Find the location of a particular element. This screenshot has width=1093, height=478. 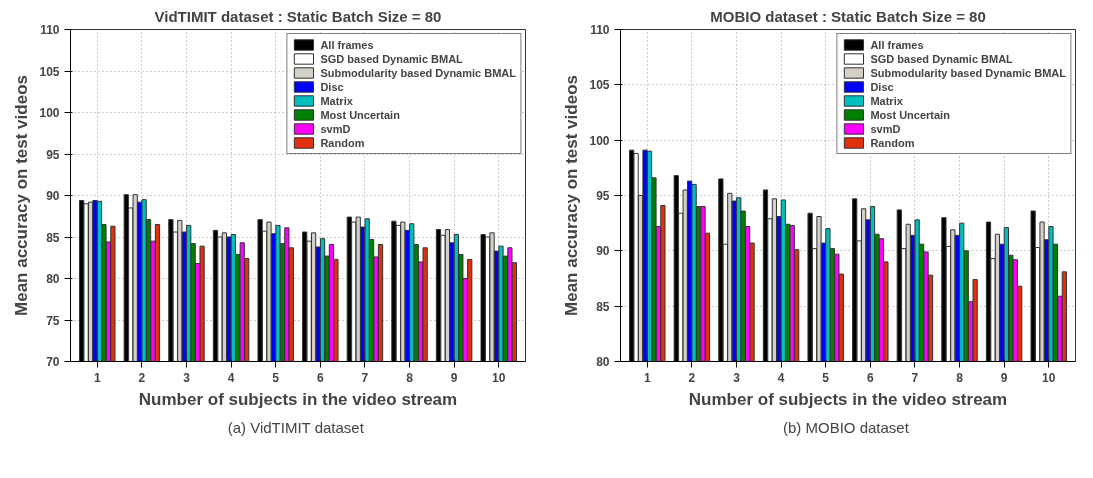

y-tick-label: 70 is located at coordinates (53, 362).